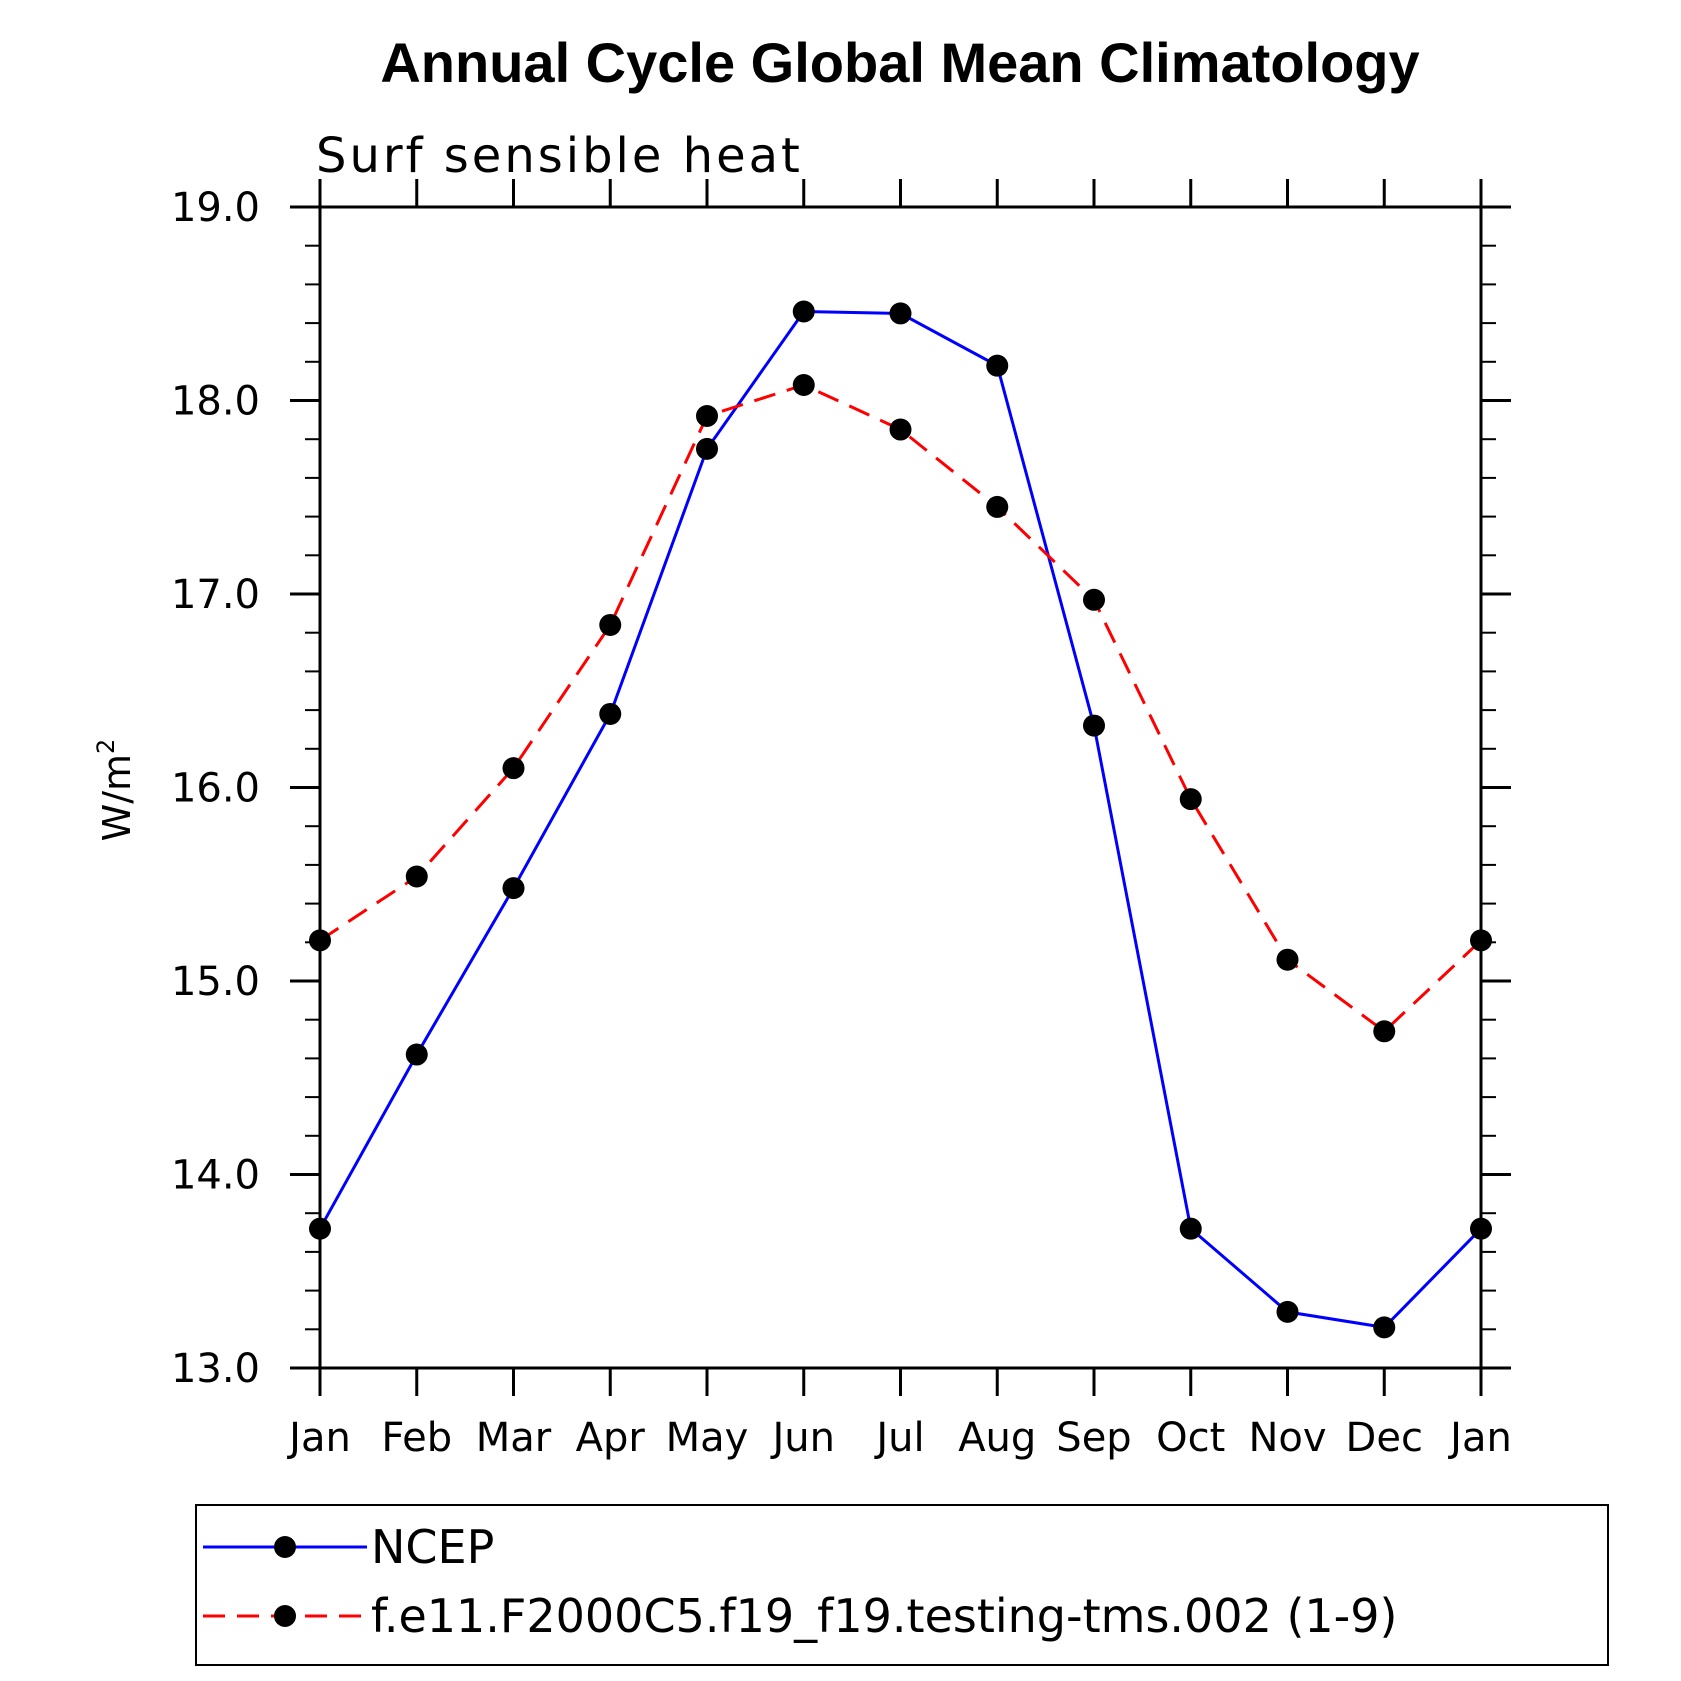 Image resolution: width=1681 pixels, height=1681 pixels. Describe the element at coordinates (898, 1438) in the screenshot. I see `x-tick-label: Jul` at that location.